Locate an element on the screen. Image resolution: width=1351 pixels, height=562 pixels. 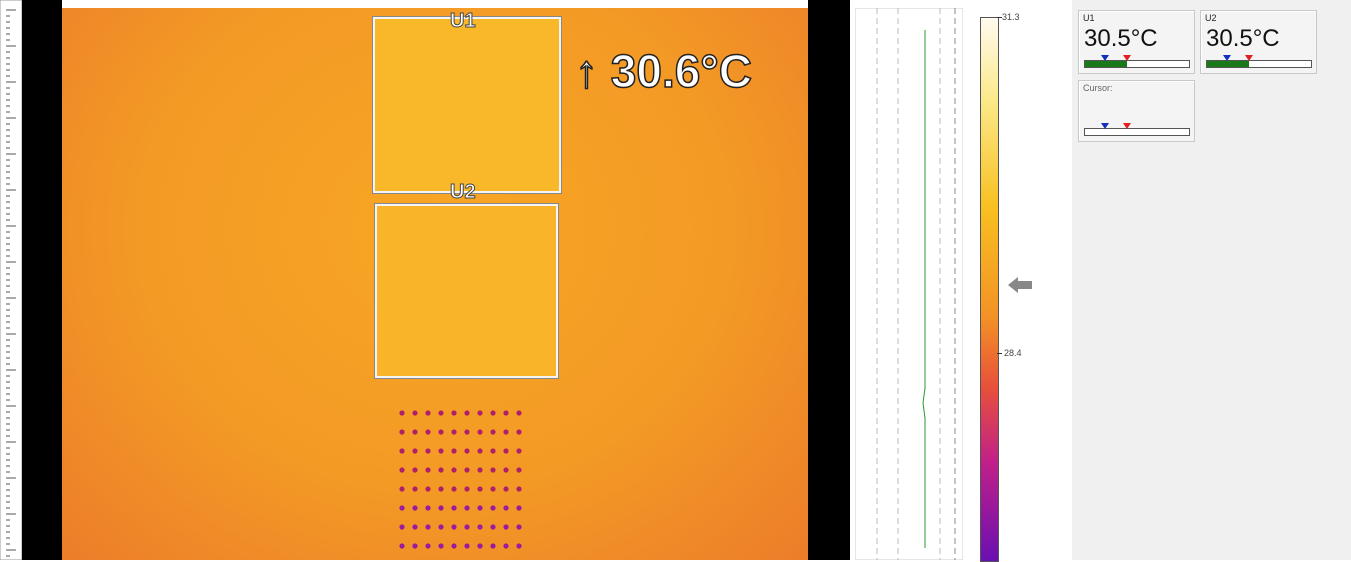
roi-panel: U1 30.5°C is located at coordinates (1136, 42).